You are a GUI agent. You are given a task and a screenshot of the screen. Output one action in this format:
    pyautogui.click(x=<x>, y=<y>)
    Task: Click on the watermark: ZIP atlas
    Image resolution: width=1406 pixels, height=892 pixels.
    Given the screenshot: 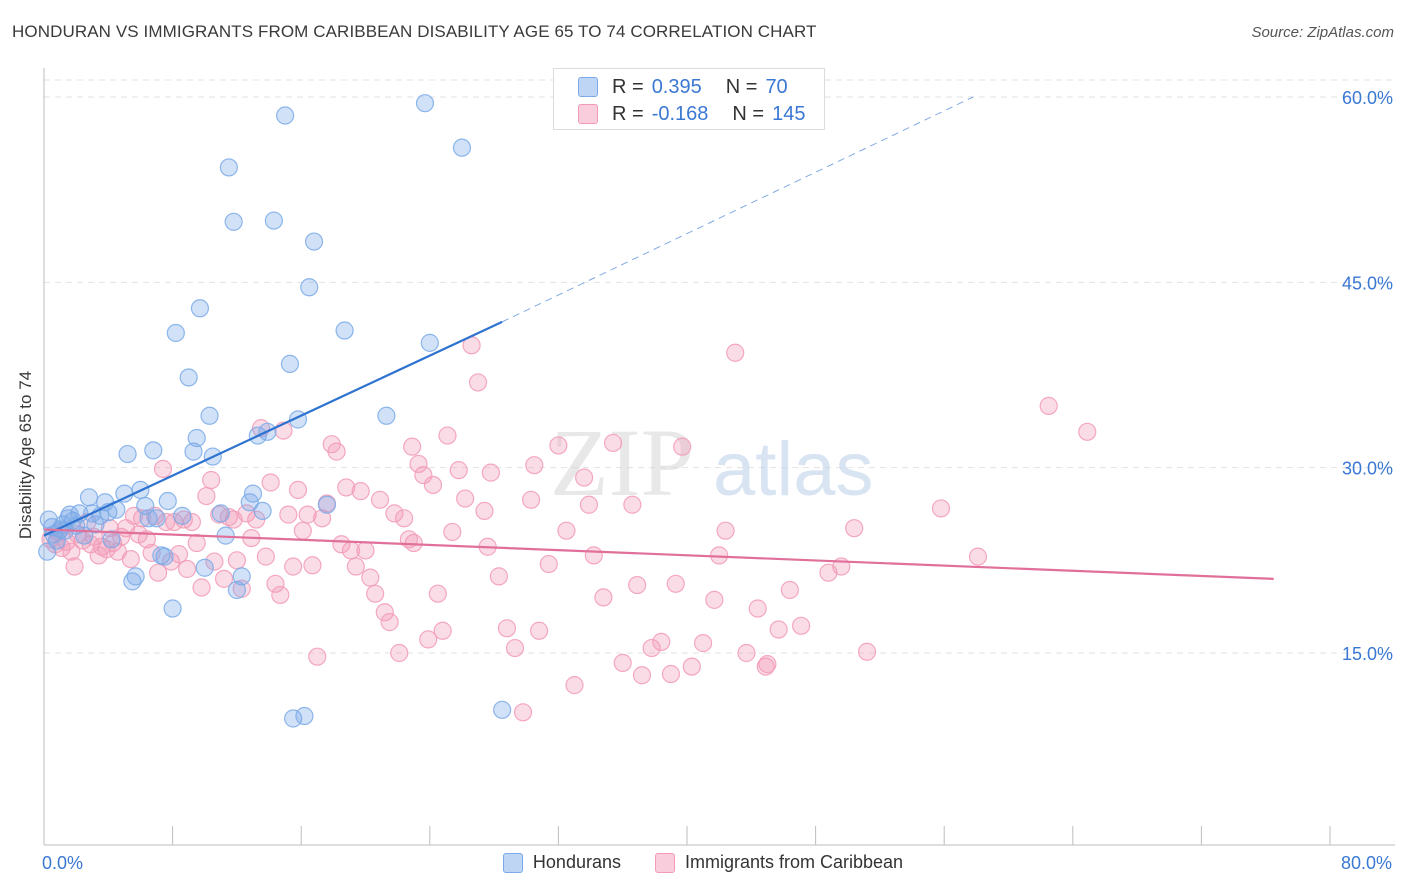 What is the action you would take?
    pyautogui.click(x=712, y=462)
    